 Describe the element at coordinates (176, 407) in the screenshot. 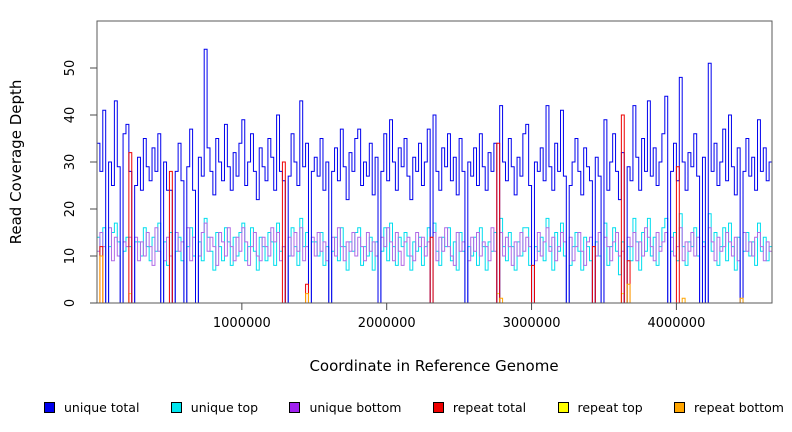

I see `unique-top-swatch-icon` at that location.